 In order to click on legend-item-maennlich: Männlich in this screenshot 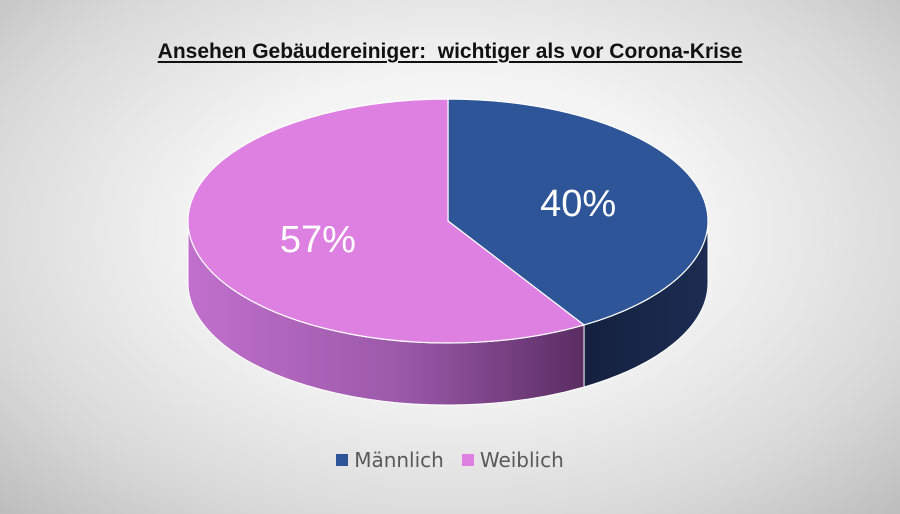, I will do `click(390, 460)`.